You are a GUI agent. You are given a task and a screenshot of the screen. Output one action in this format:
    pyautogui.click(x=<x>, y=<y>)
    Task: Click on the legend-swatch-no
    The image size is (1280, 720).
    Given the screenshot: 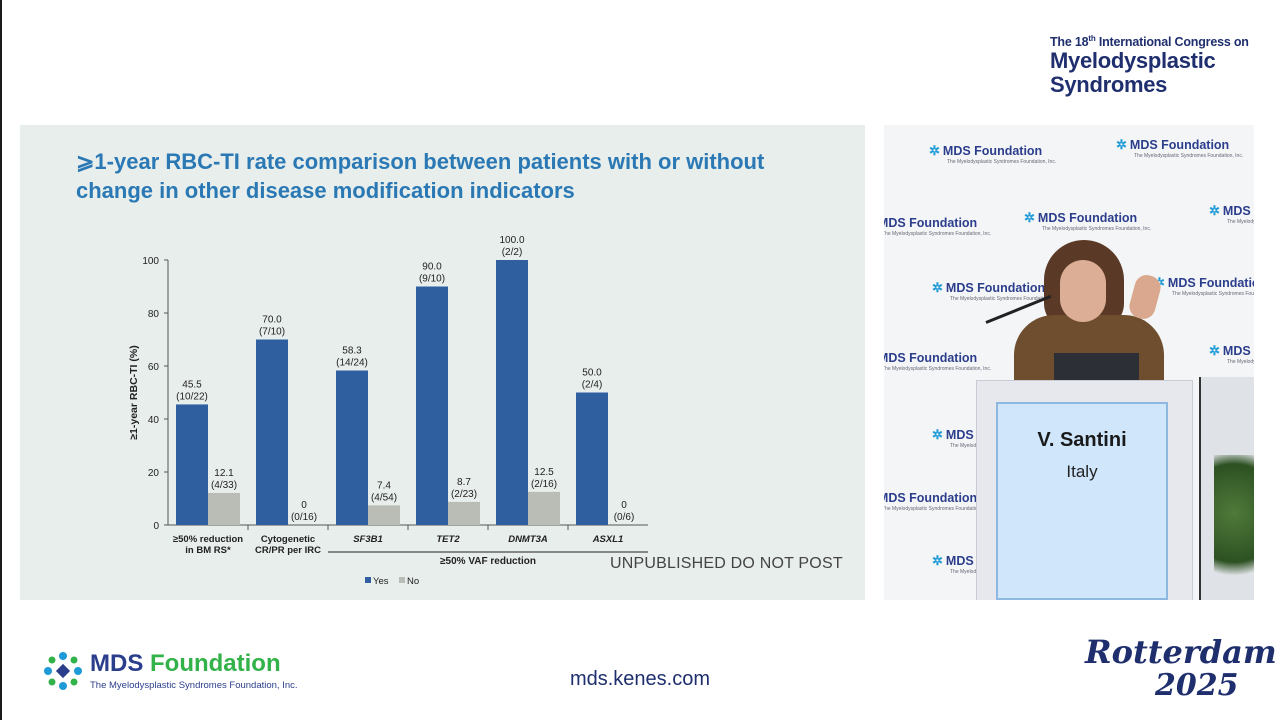 What is the action you would take?
    pyautogui.click(x=402, y=580)
    